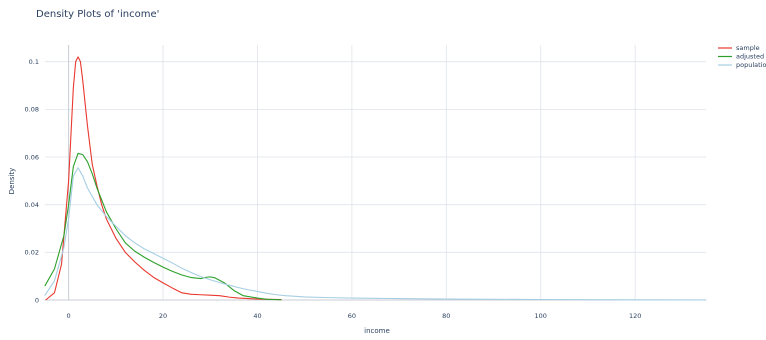  I want to click on legend: sampleadjustedpopulation, so click(742, 56).